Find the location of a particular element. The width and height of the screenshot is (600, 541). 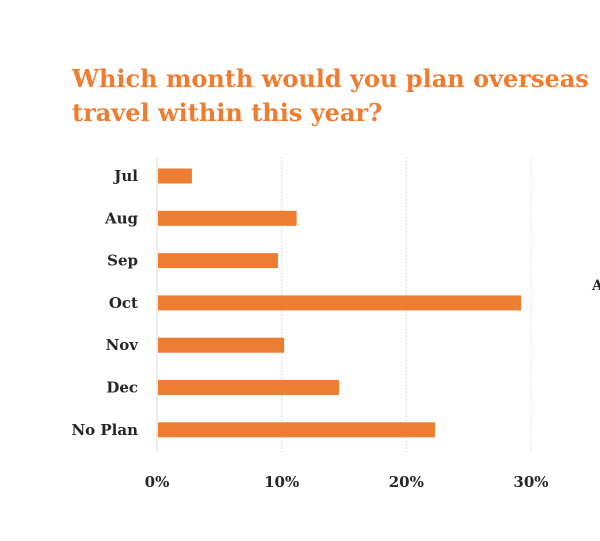

category-label-oct: Oct is located at coordinates (123, 303).